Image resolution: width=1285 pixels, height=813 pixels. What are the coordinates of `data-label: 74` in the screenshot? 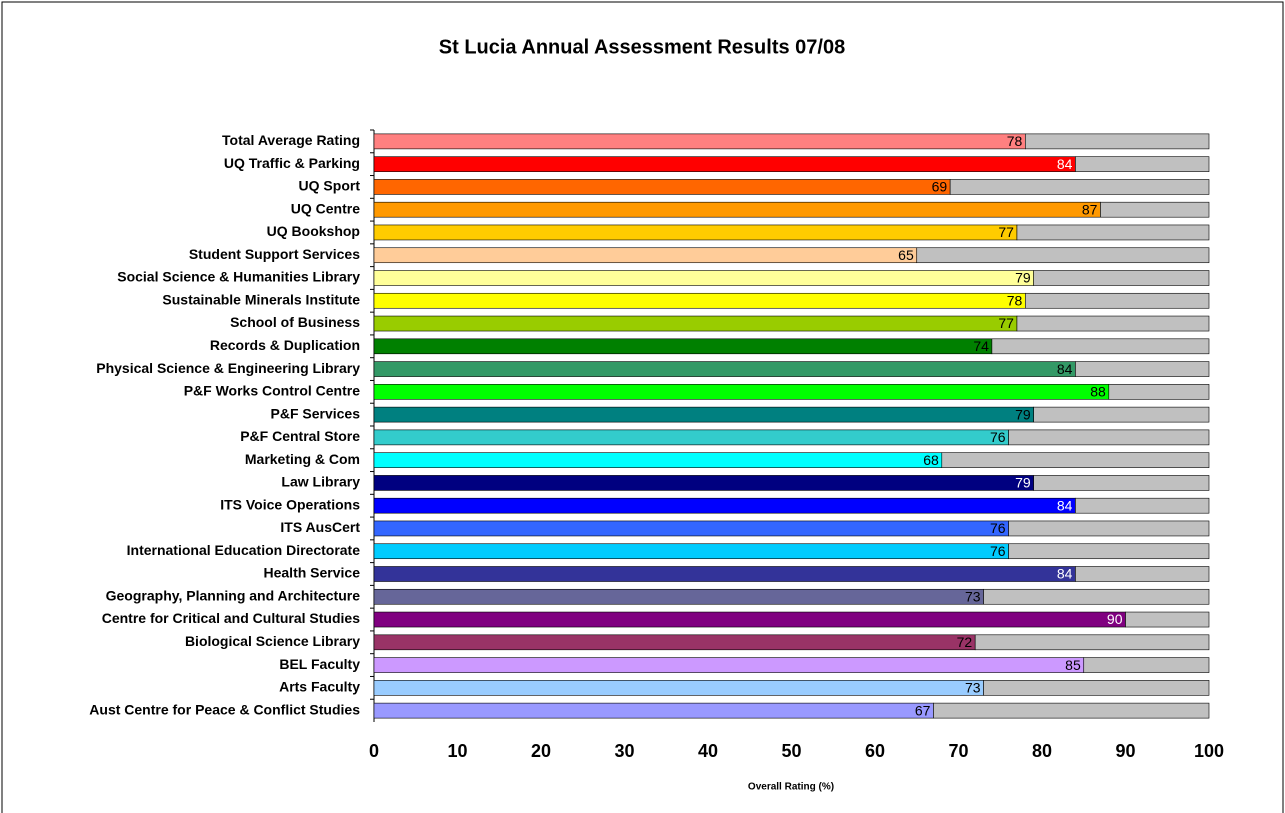 It's located at (981, 346).